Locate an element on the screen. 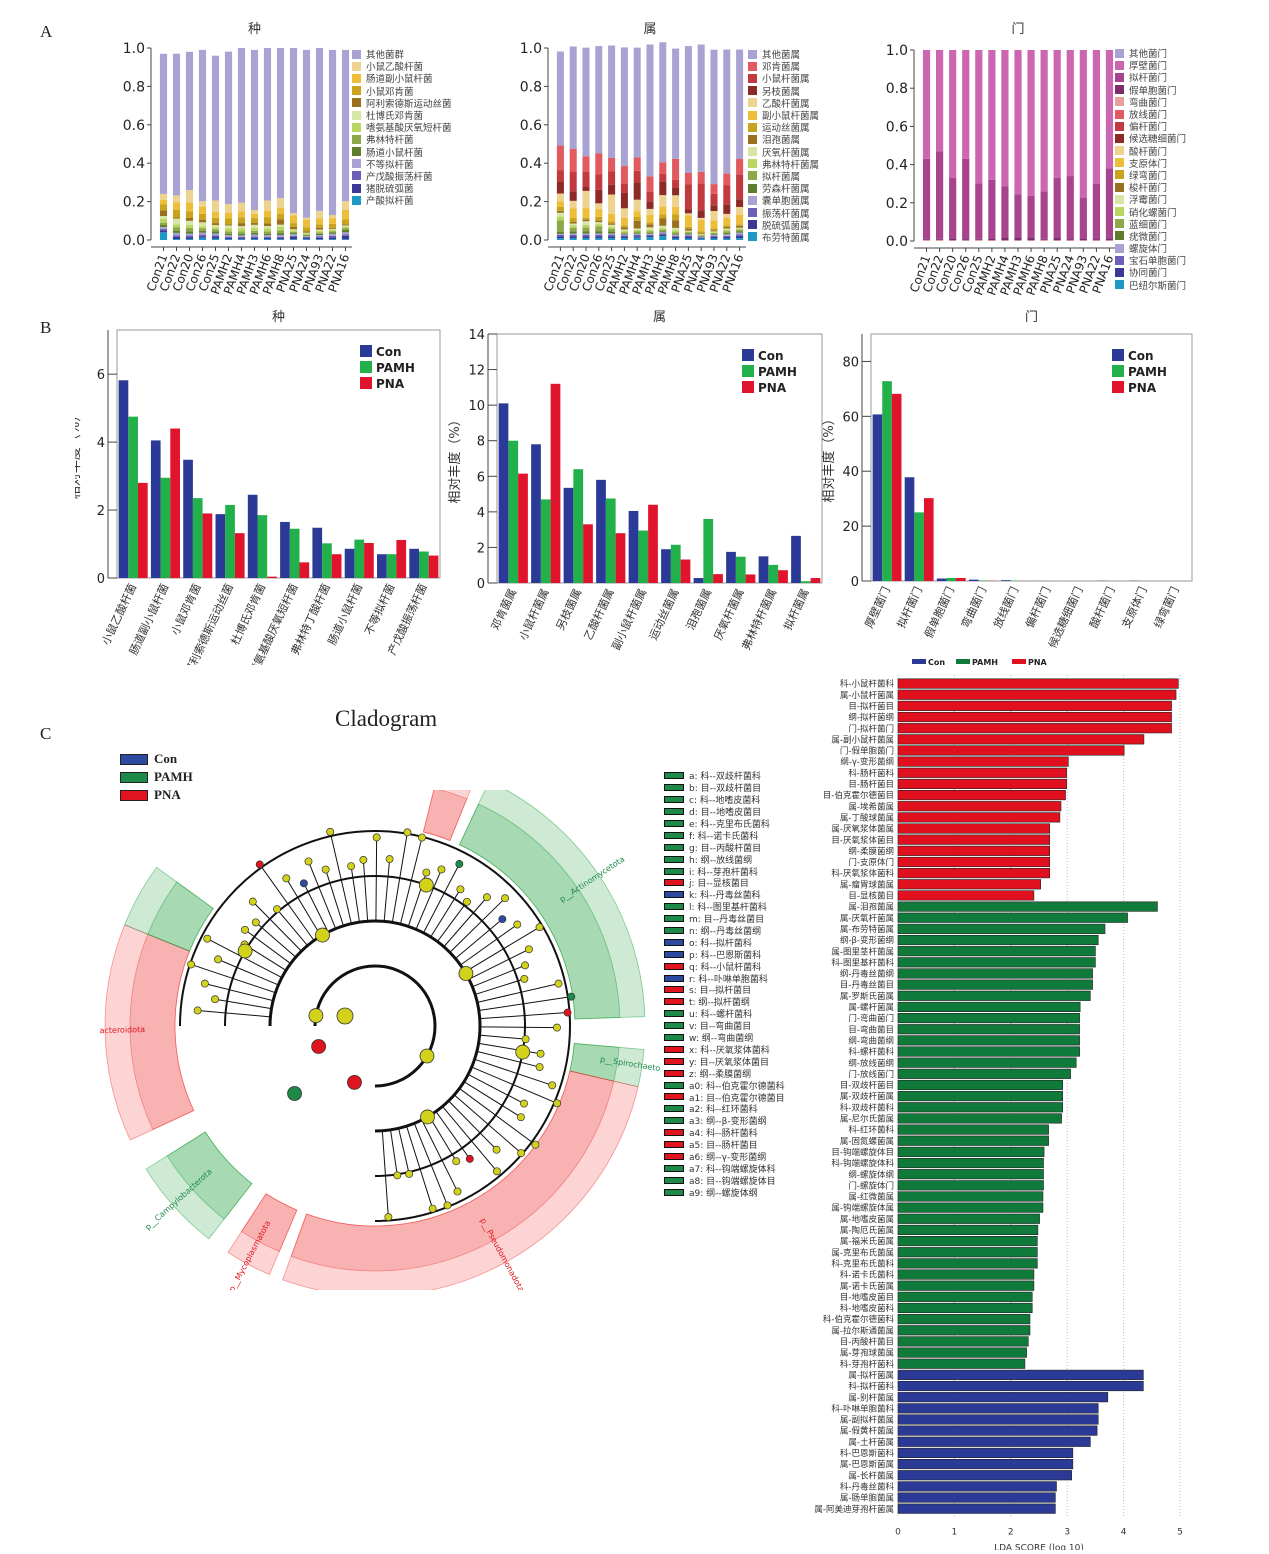 The height and width of the screenshot is (1554, 1269). legend-item: 弯曲菌门 is located at coordinates (1150, 102).